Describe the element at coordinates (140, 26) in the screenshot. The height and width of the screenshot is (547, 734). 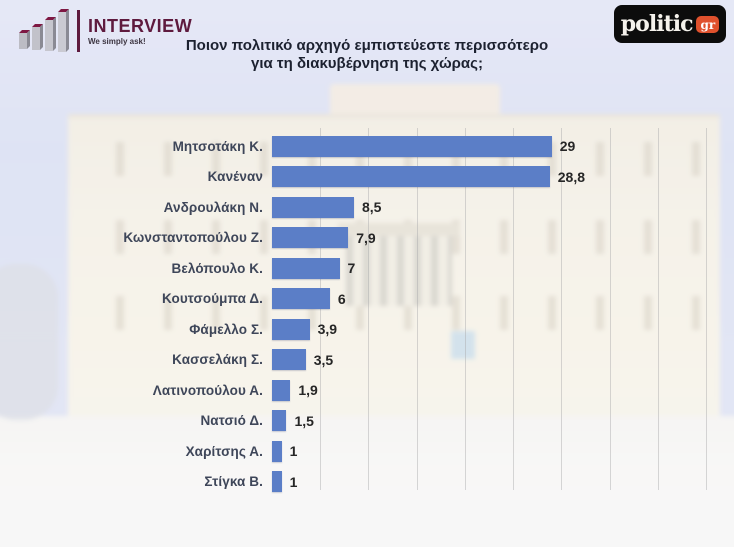
I see `interview-logo-text: INTERVIEW` at that location.